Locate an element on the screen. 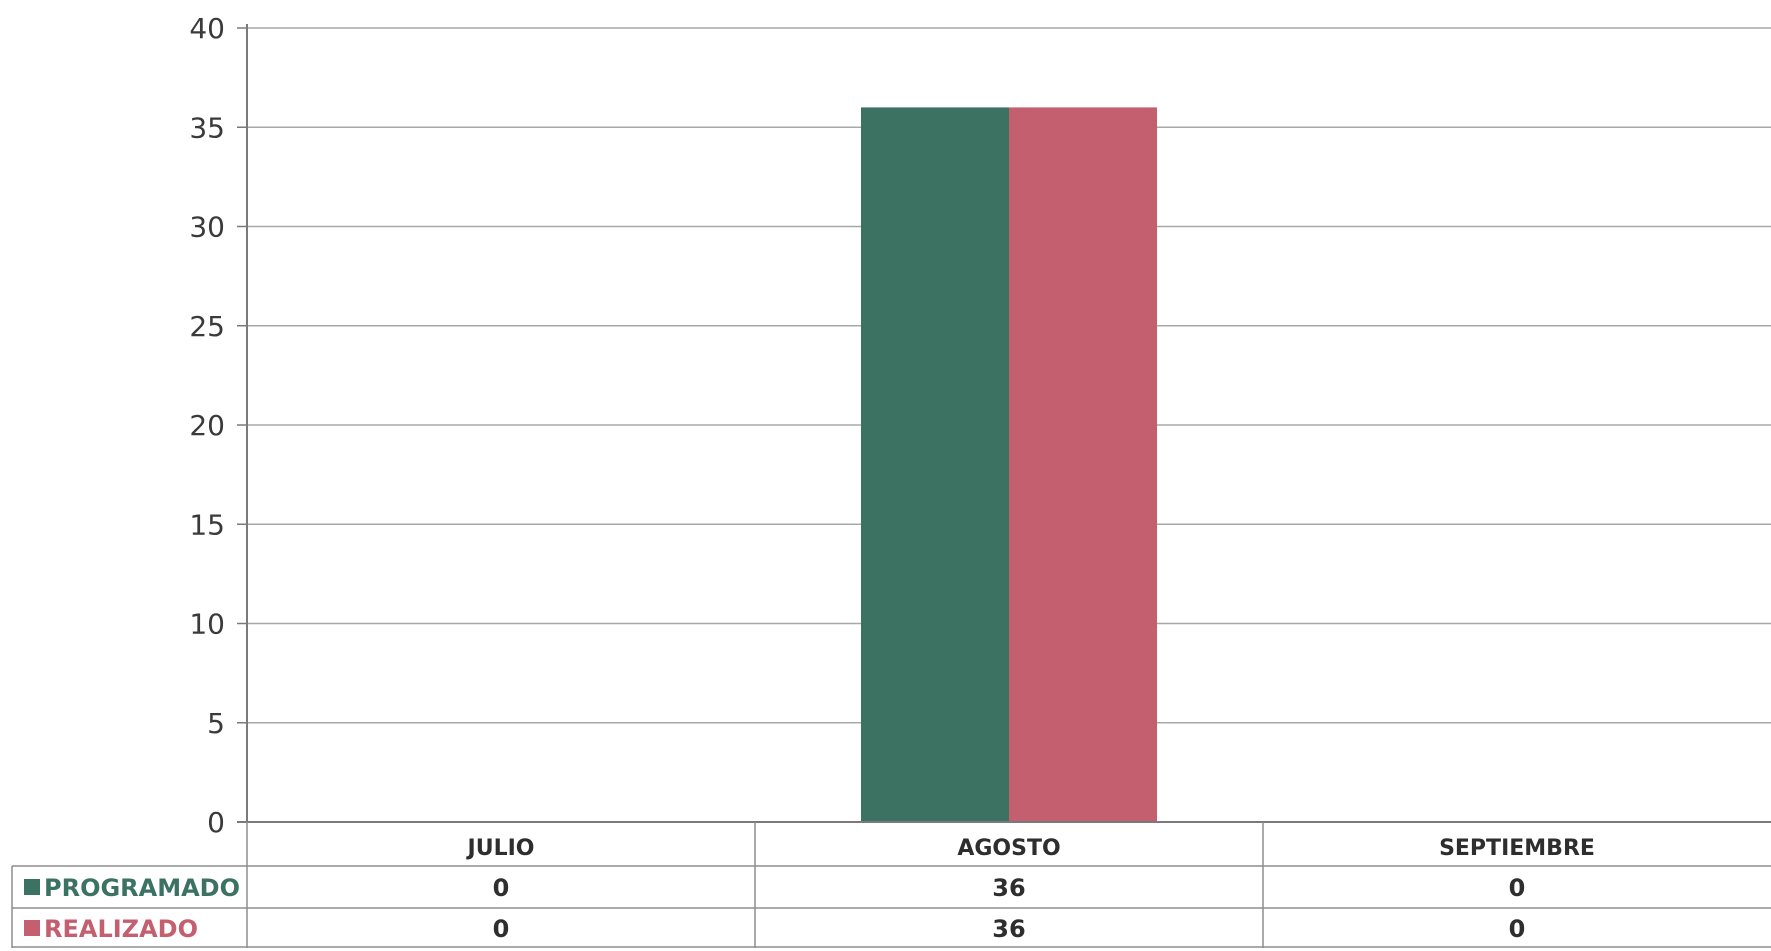 This screenshot has width=1771, height=951. y-tick-label: 30 is located at coordinates (207, 227).